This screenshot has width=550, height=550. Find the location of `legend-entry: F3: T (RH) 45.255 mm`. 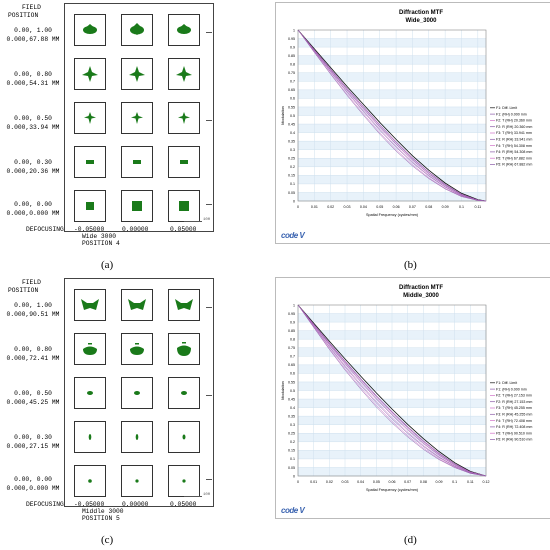

legend-entry: F3: T (RH) 45.255 mm is located at coordinates (514, 408).